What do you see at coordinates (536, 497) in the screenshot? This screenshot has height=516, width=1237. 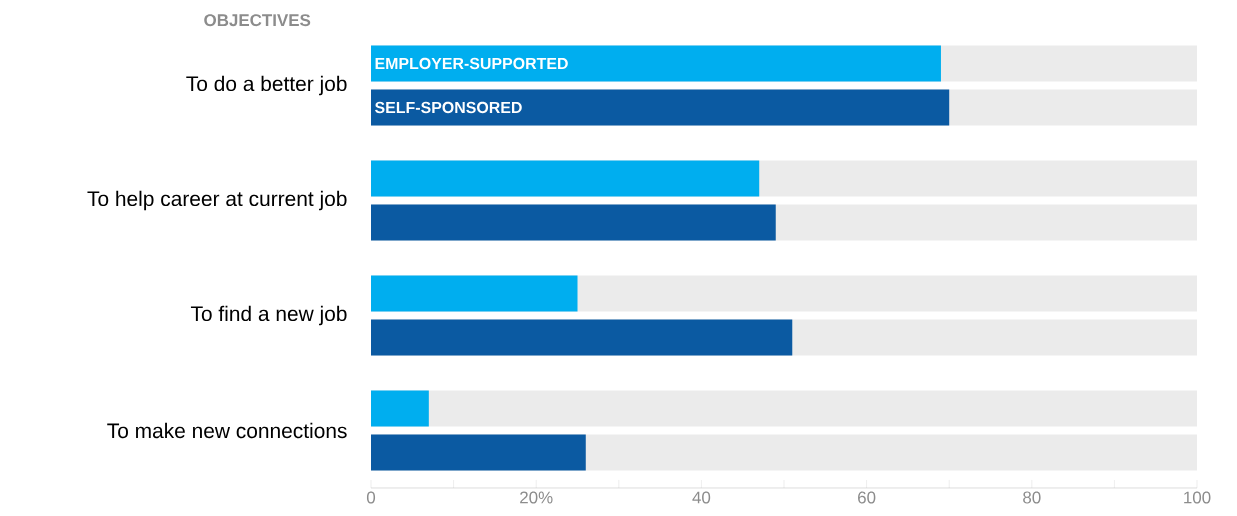 I see `x-tick-label: 20%` at bounding box center [536, 497].